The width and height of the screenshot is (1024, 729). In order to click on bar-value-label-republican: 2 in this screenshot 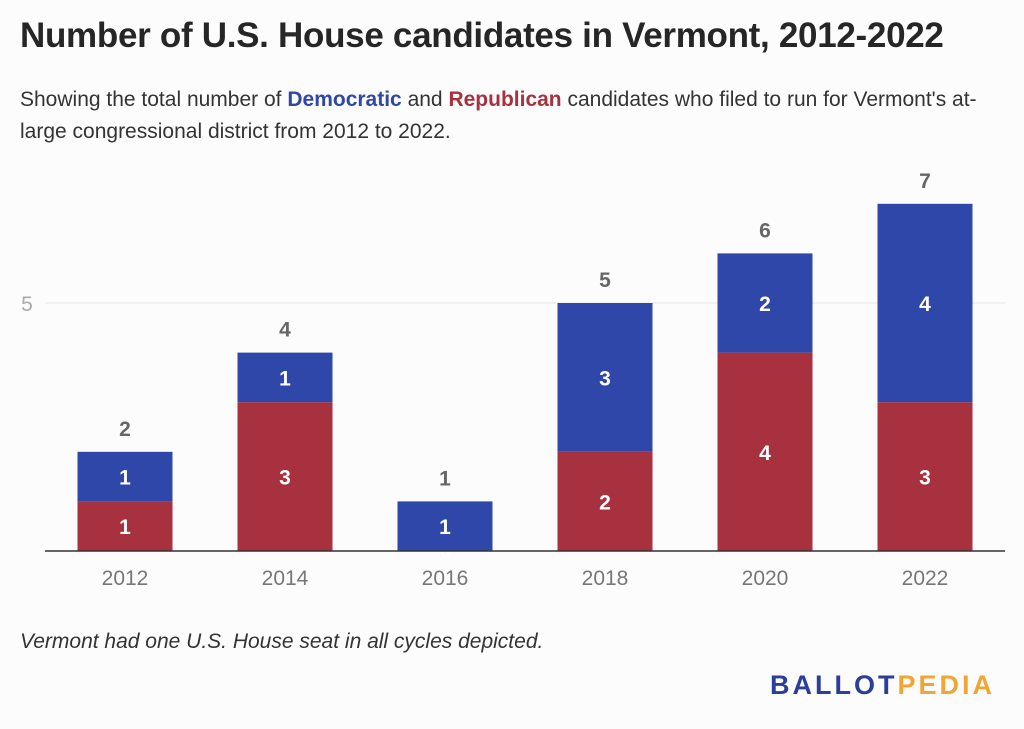, I will do `click(605, 502)`.